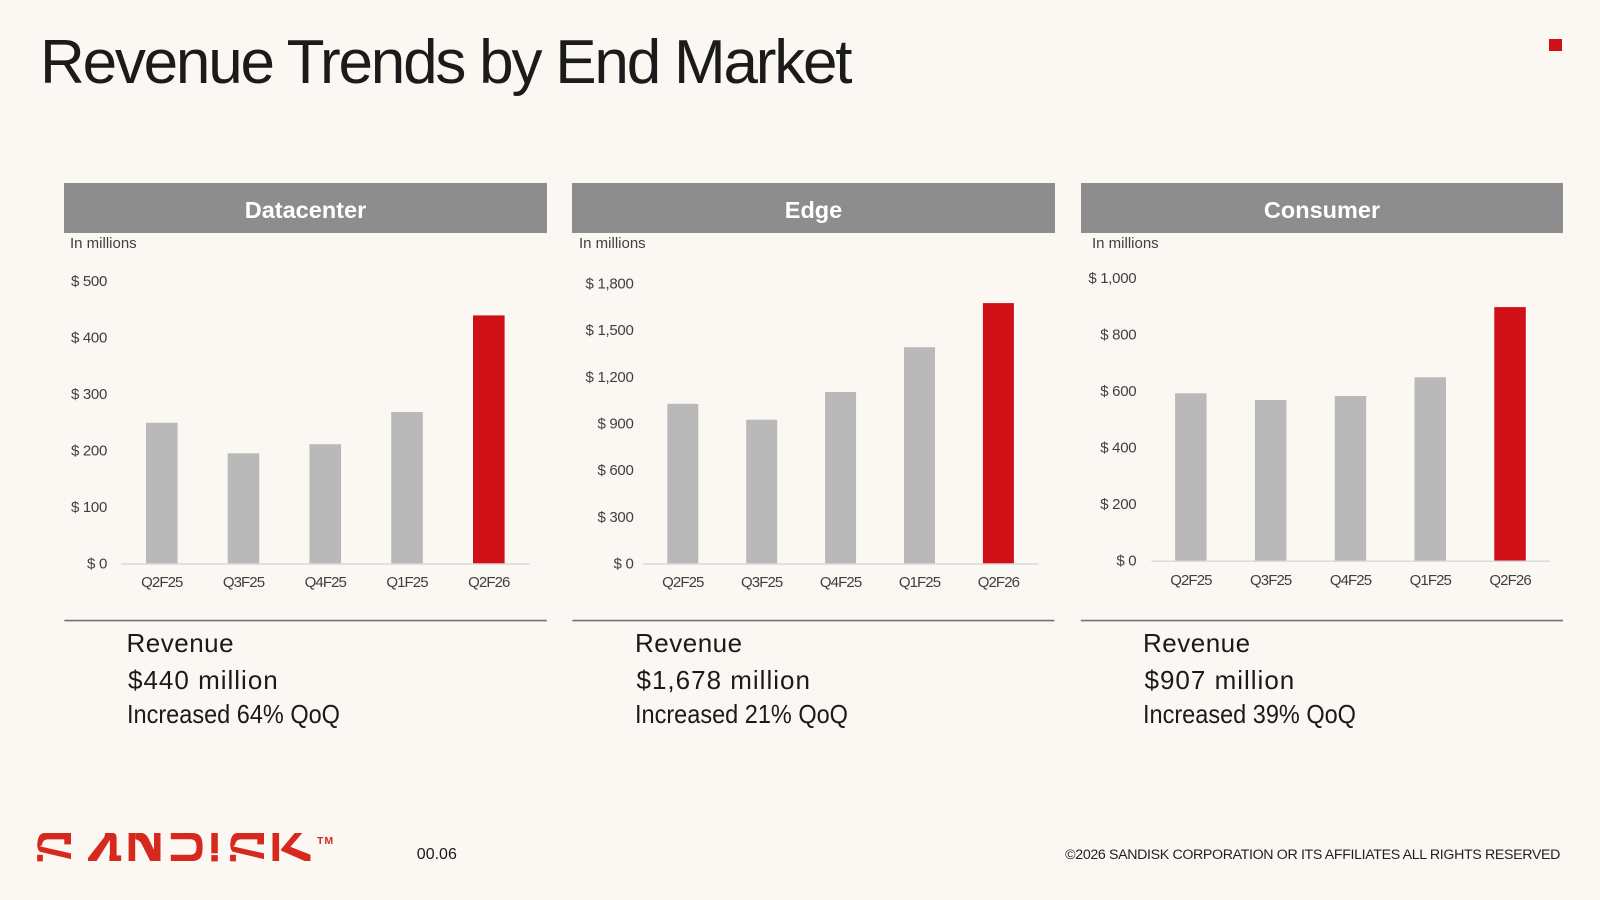  What do you see at coordinates (610, 330) in the screenshot?
I see `svg-text: $ 1,500` at bounding box center [610, 330].